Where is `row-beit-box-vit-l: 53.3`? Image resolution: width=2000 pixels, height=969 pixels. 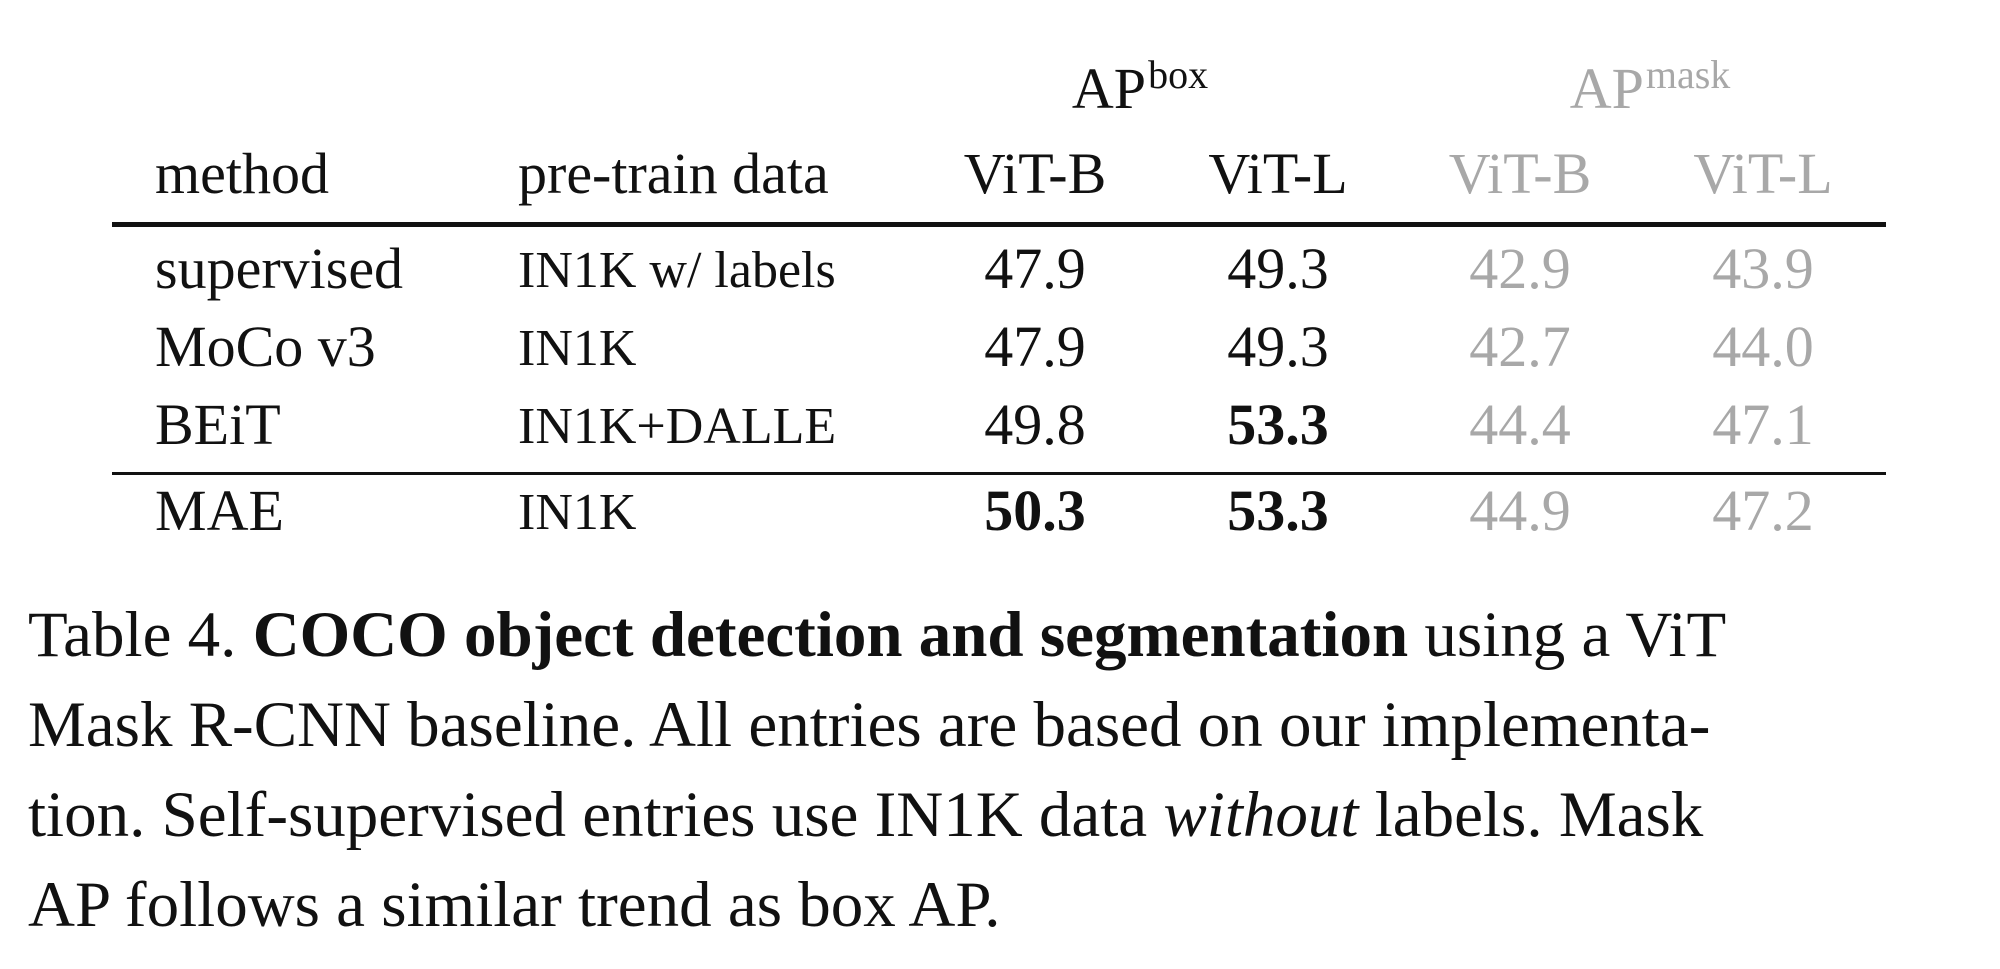
row-beit-box-vit-l: 53.3 is located at coordinates (1278, 424).